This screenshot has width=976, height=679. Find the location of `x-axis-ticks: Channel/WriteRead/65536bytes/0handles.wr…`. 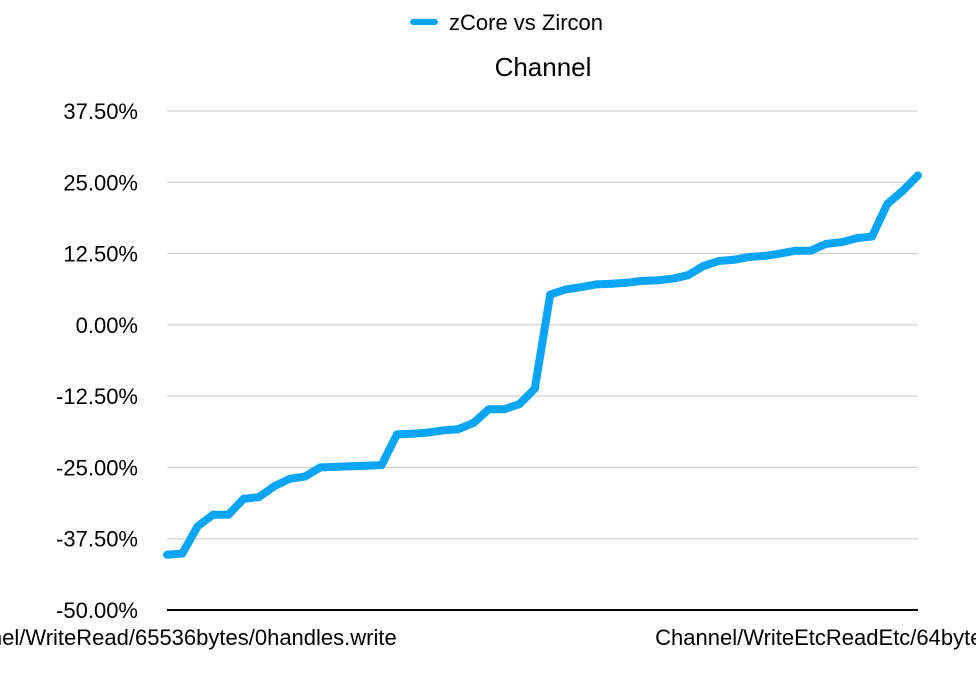

x-axis-ticks: Channel/WriteRead/65536bytes/0handles.wr… is located at coordinates (488, 637).